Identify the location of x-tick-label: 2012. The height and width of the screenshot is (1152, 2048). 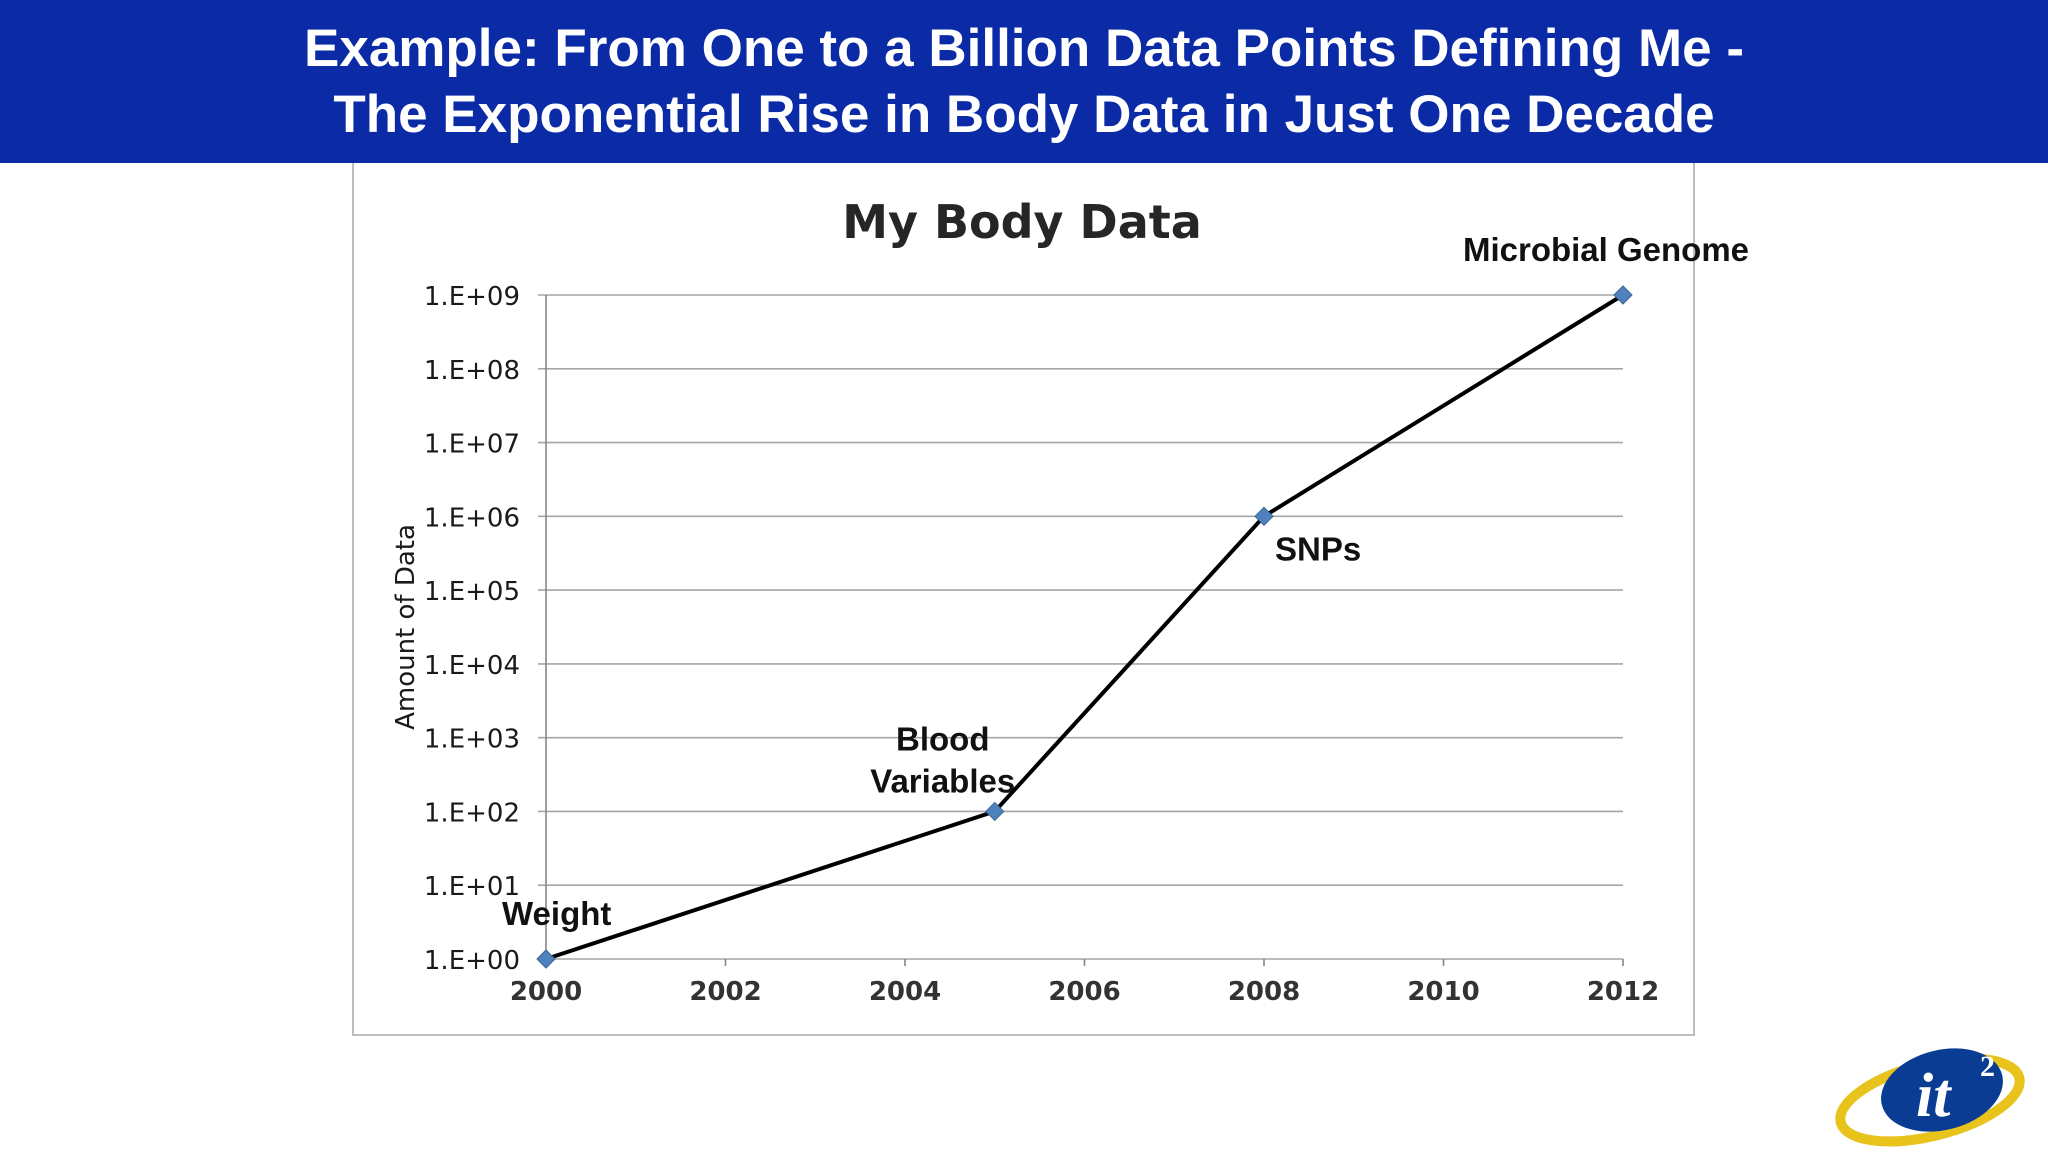
(1623, 992).